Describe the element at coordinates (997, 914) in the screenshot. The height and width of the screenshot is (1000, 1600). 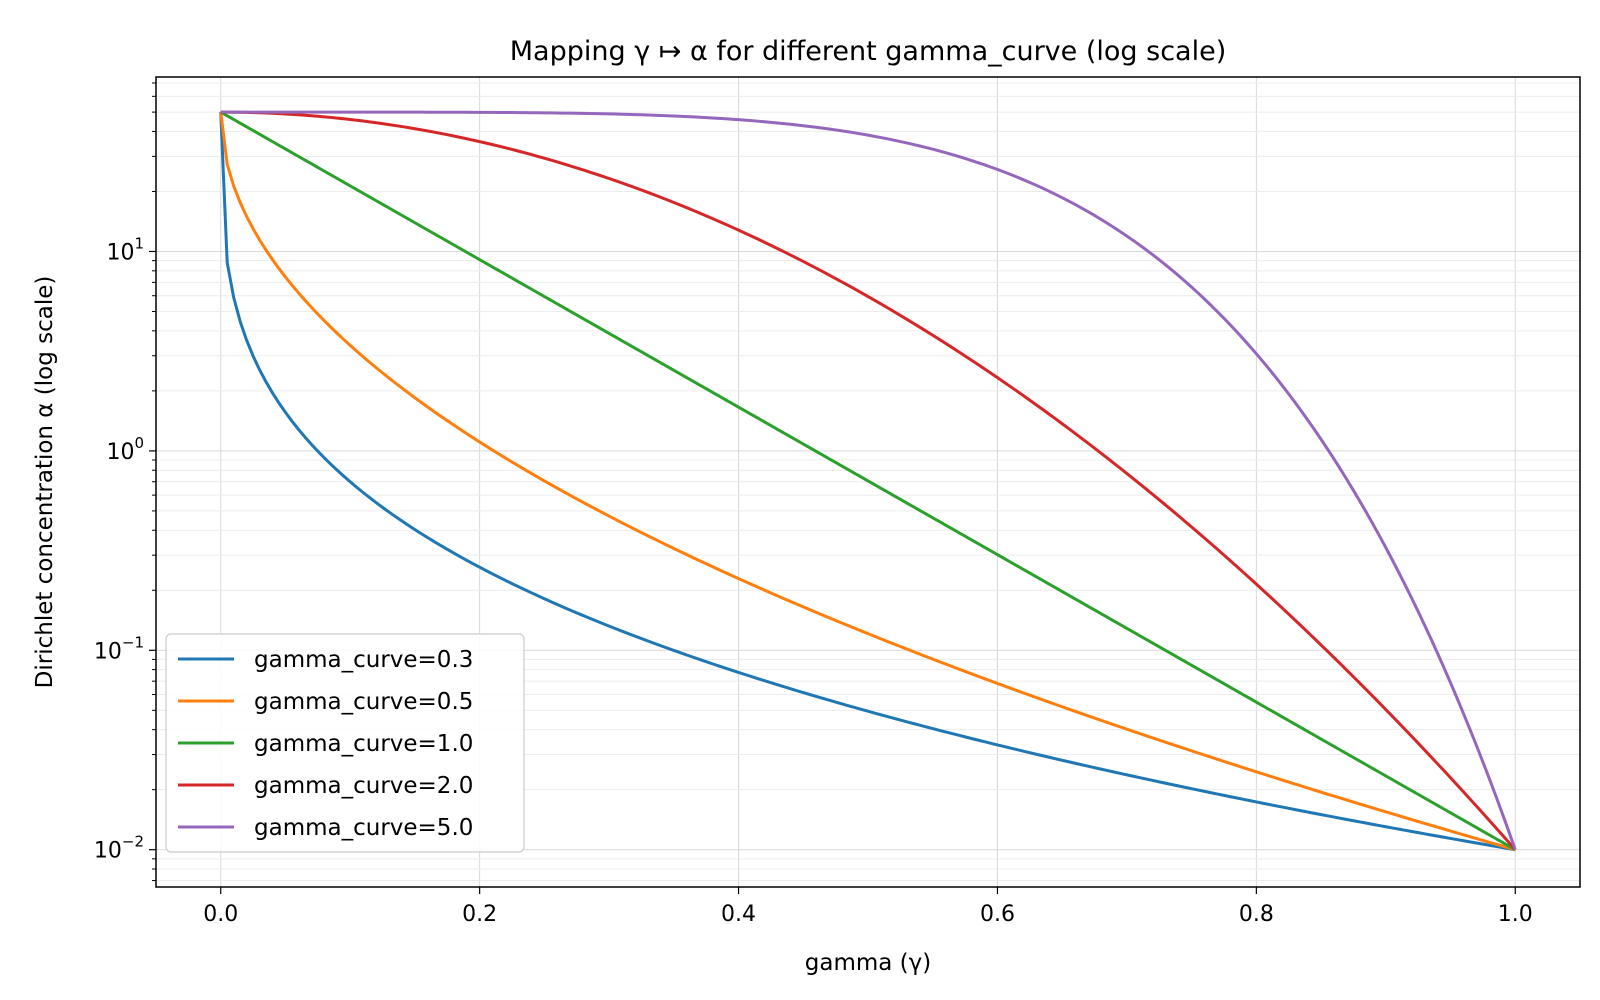
I see `x-tick-label: 0.6` at that location.